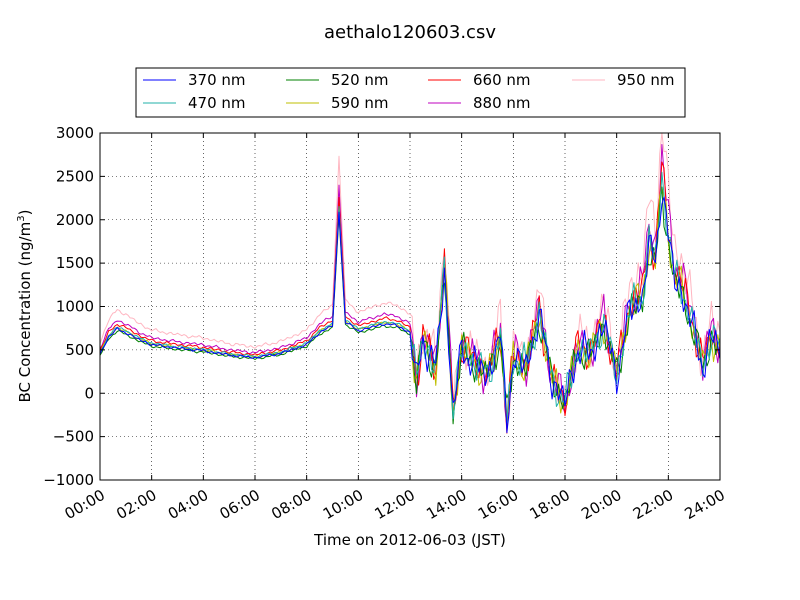 This screenshot has height=600, width=800. Describe the element at coordinates (217, 103) in the screenshot. I see `legend-label: 470 nm` at that location.